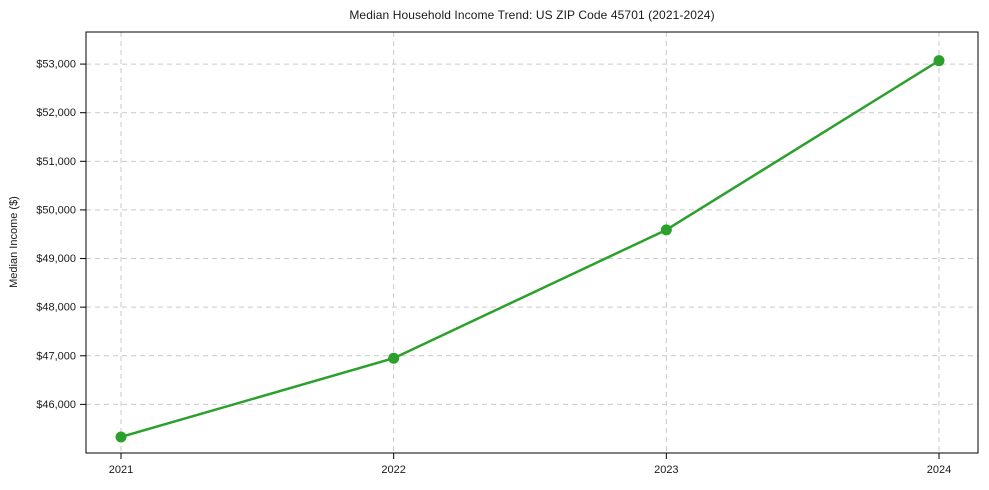 The width and height of the screenshot is (989, 490). Describe the element at coordinates (121, 470) in the screenshot. I see `x-tick-label: 2021` at that location.